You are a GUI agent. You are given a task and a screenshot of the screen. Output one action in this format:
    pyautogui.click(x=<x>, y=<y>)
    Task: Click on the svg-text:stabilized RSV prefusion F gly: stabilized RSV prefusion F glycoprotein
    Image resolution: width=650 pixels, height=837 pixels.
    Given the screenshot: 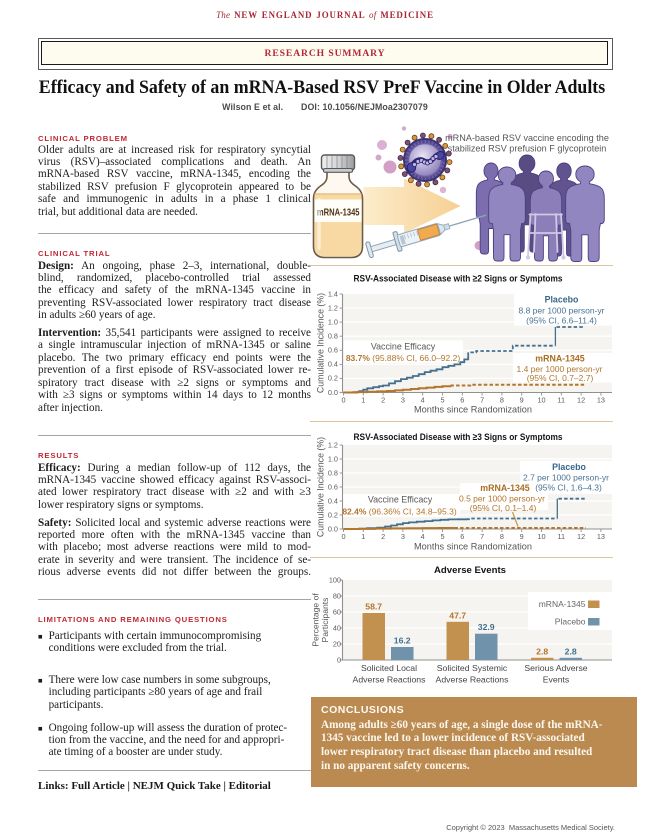 What is the action you would take?
    pyautogui.click(x=527, y=149)
    